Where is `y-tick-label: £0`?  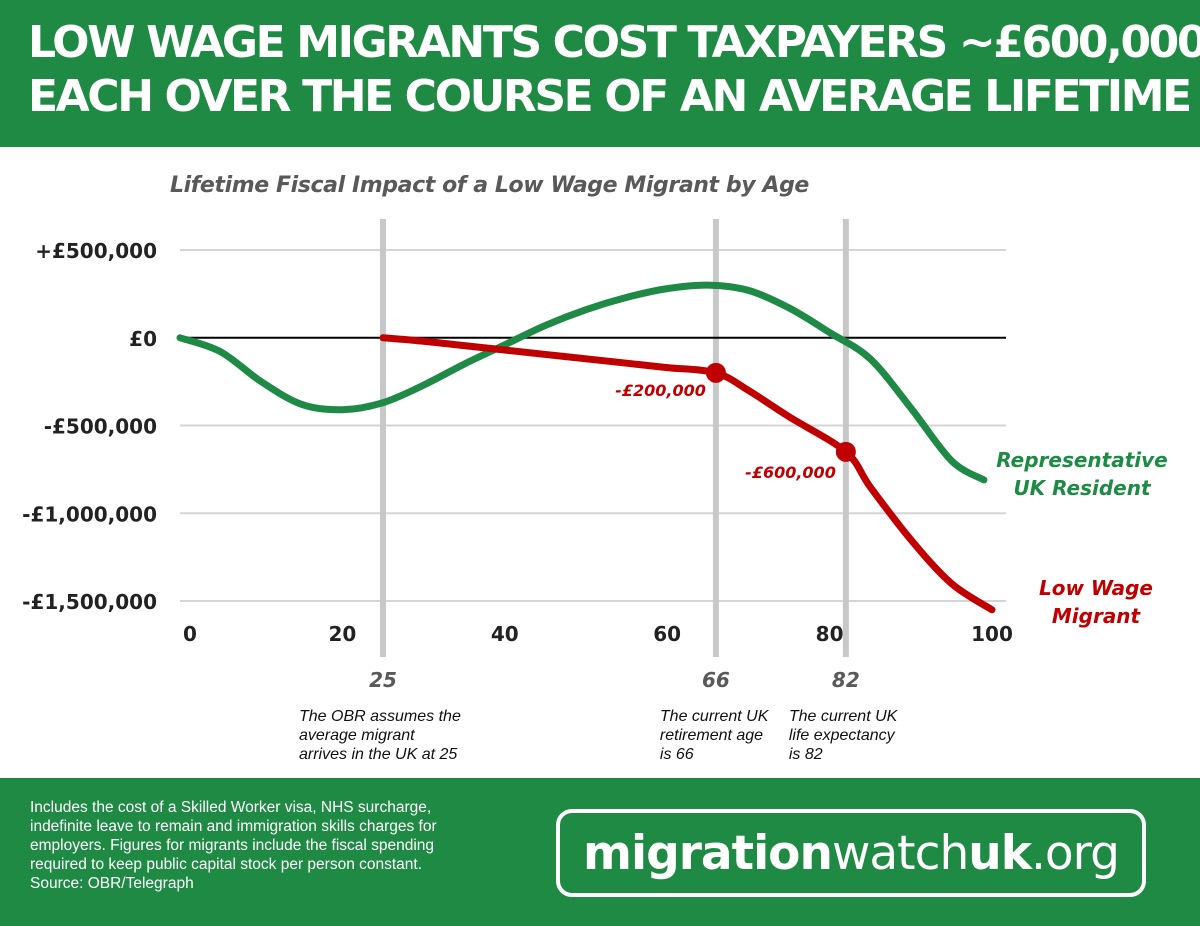 y-tick-label: £0 is located at coordinates (143, 339).